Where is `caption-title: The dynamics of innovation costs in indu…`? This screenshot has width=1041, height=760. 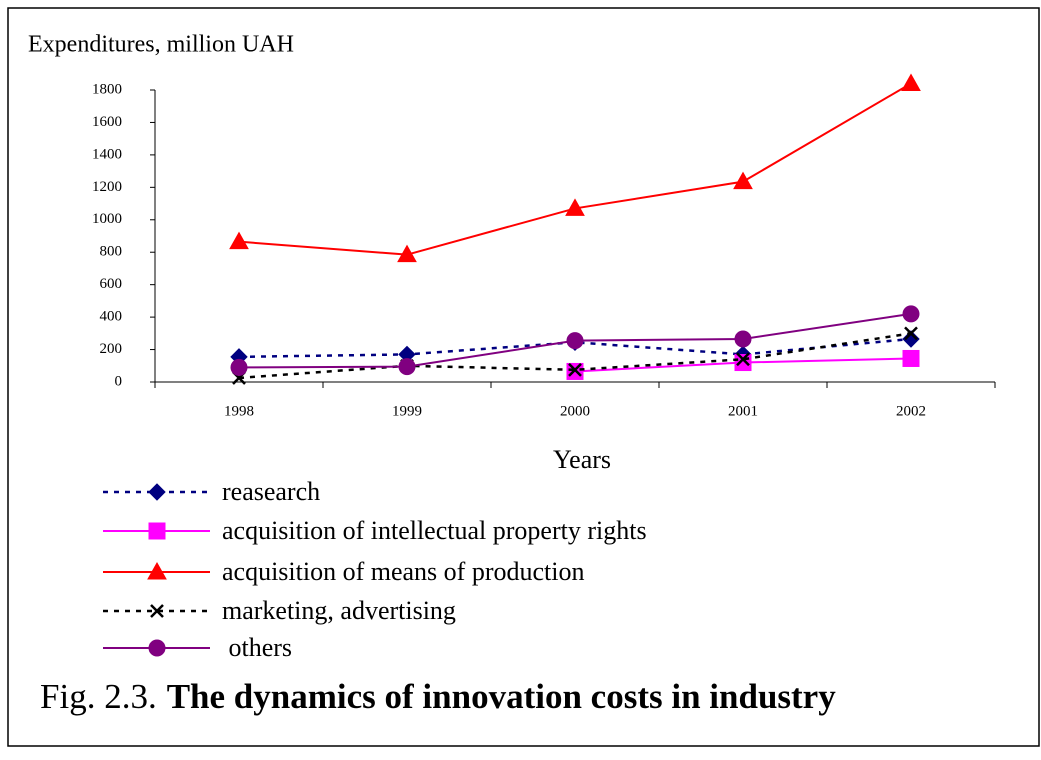
caption-title: The dynamics of innovation costs in indu… is located at coordinates (502, 696).